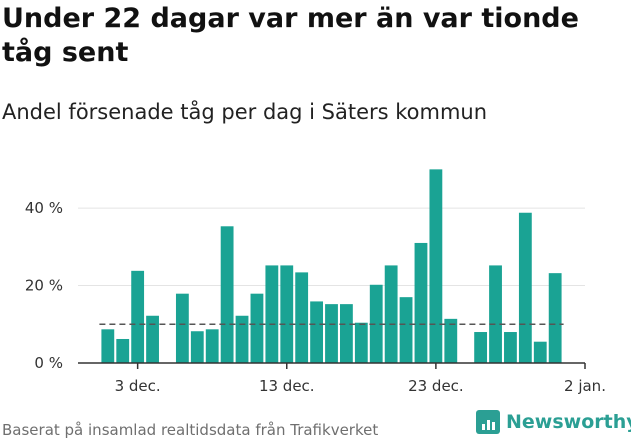 This screenshot has width=631, height=439. Describe the element at coordinates (138, 386) in the screenshot. I see `x-tick-label: 3 dec.` at that location.